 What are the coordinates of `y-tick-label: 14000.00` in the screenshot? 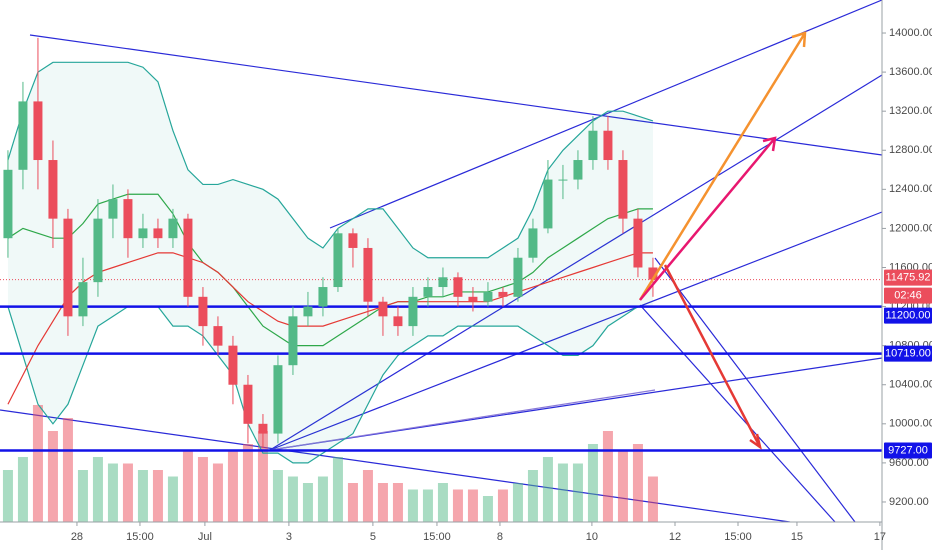 It's located at (910, 33).